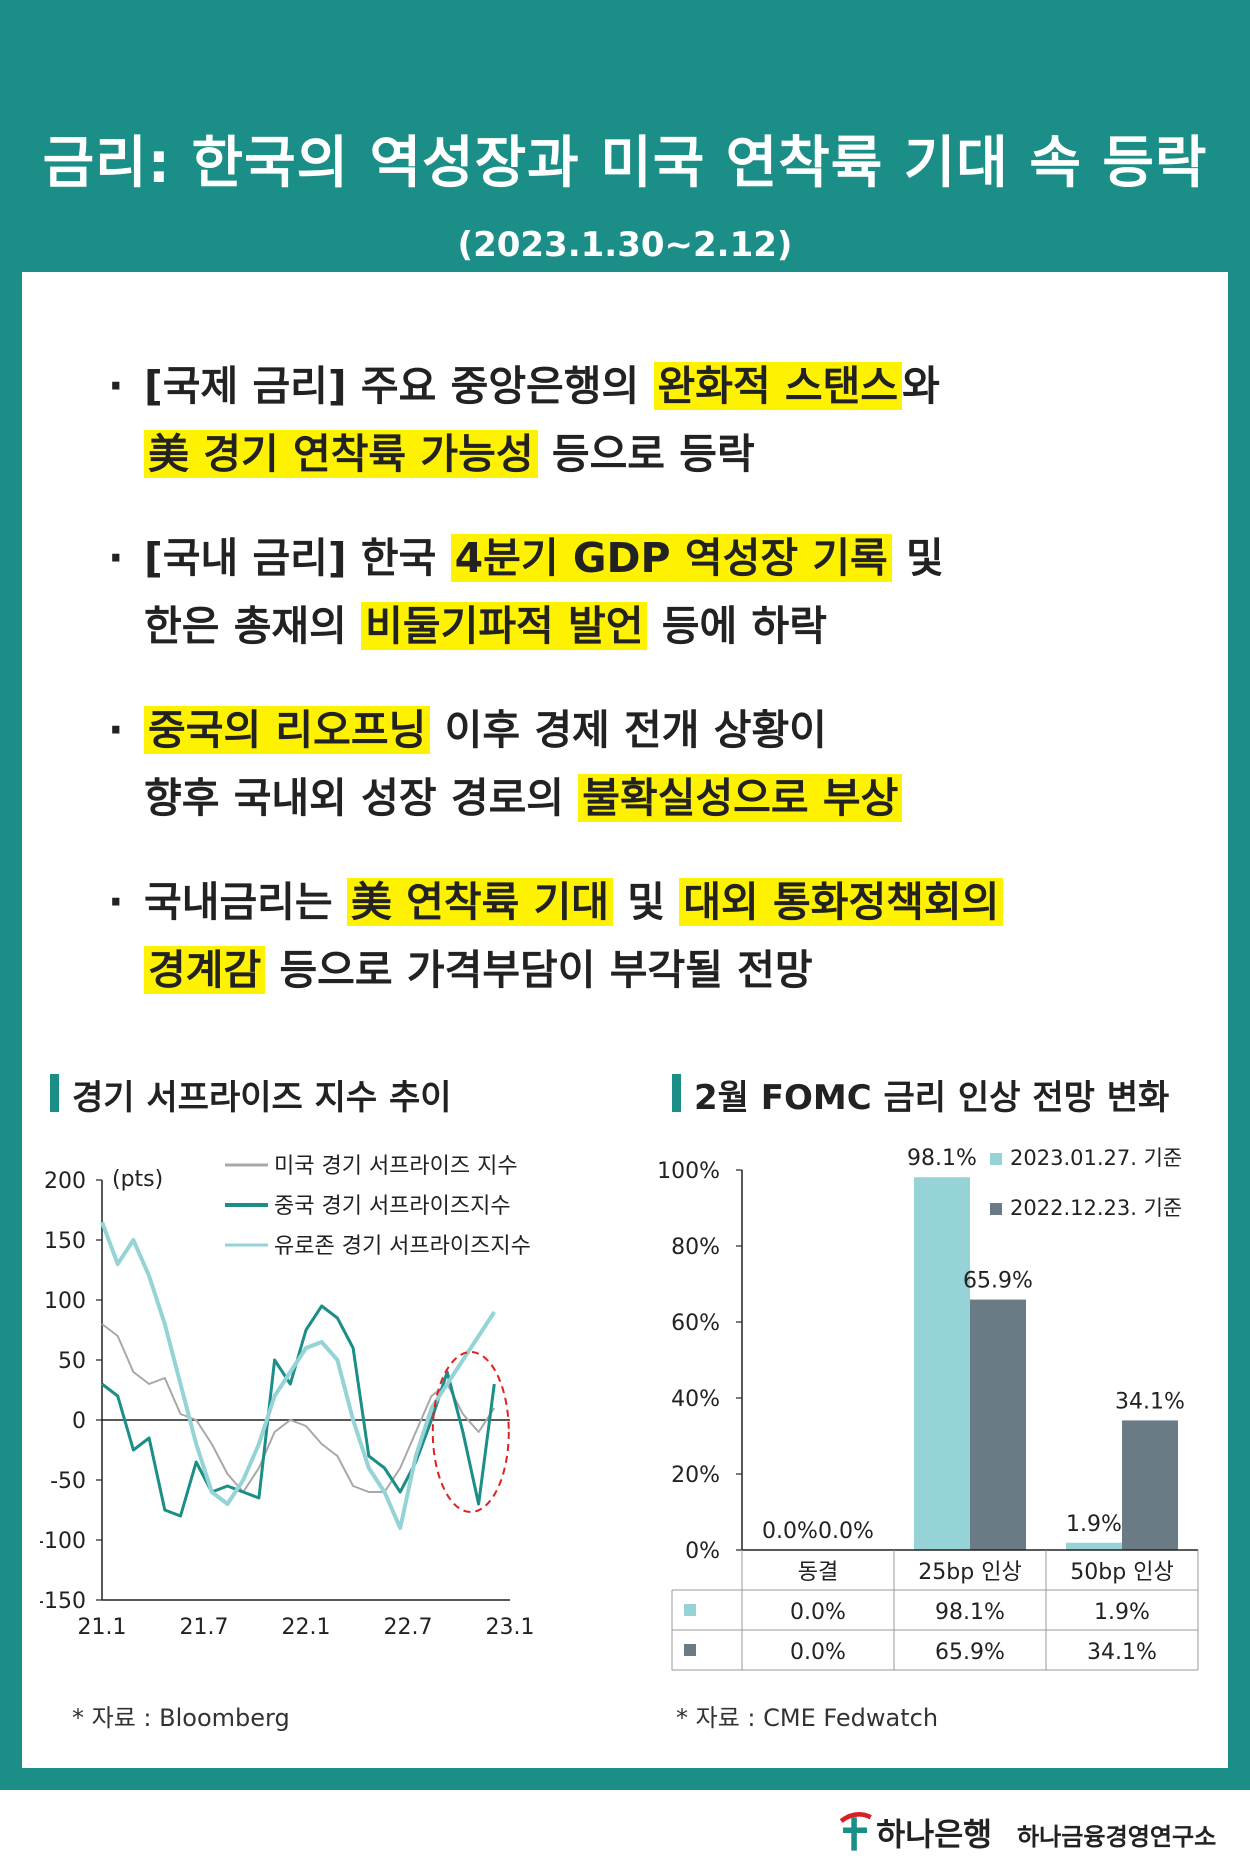 The image size is (1250, 1874). I want to click on x-tick-label: 22.1, so click(306, 1627).